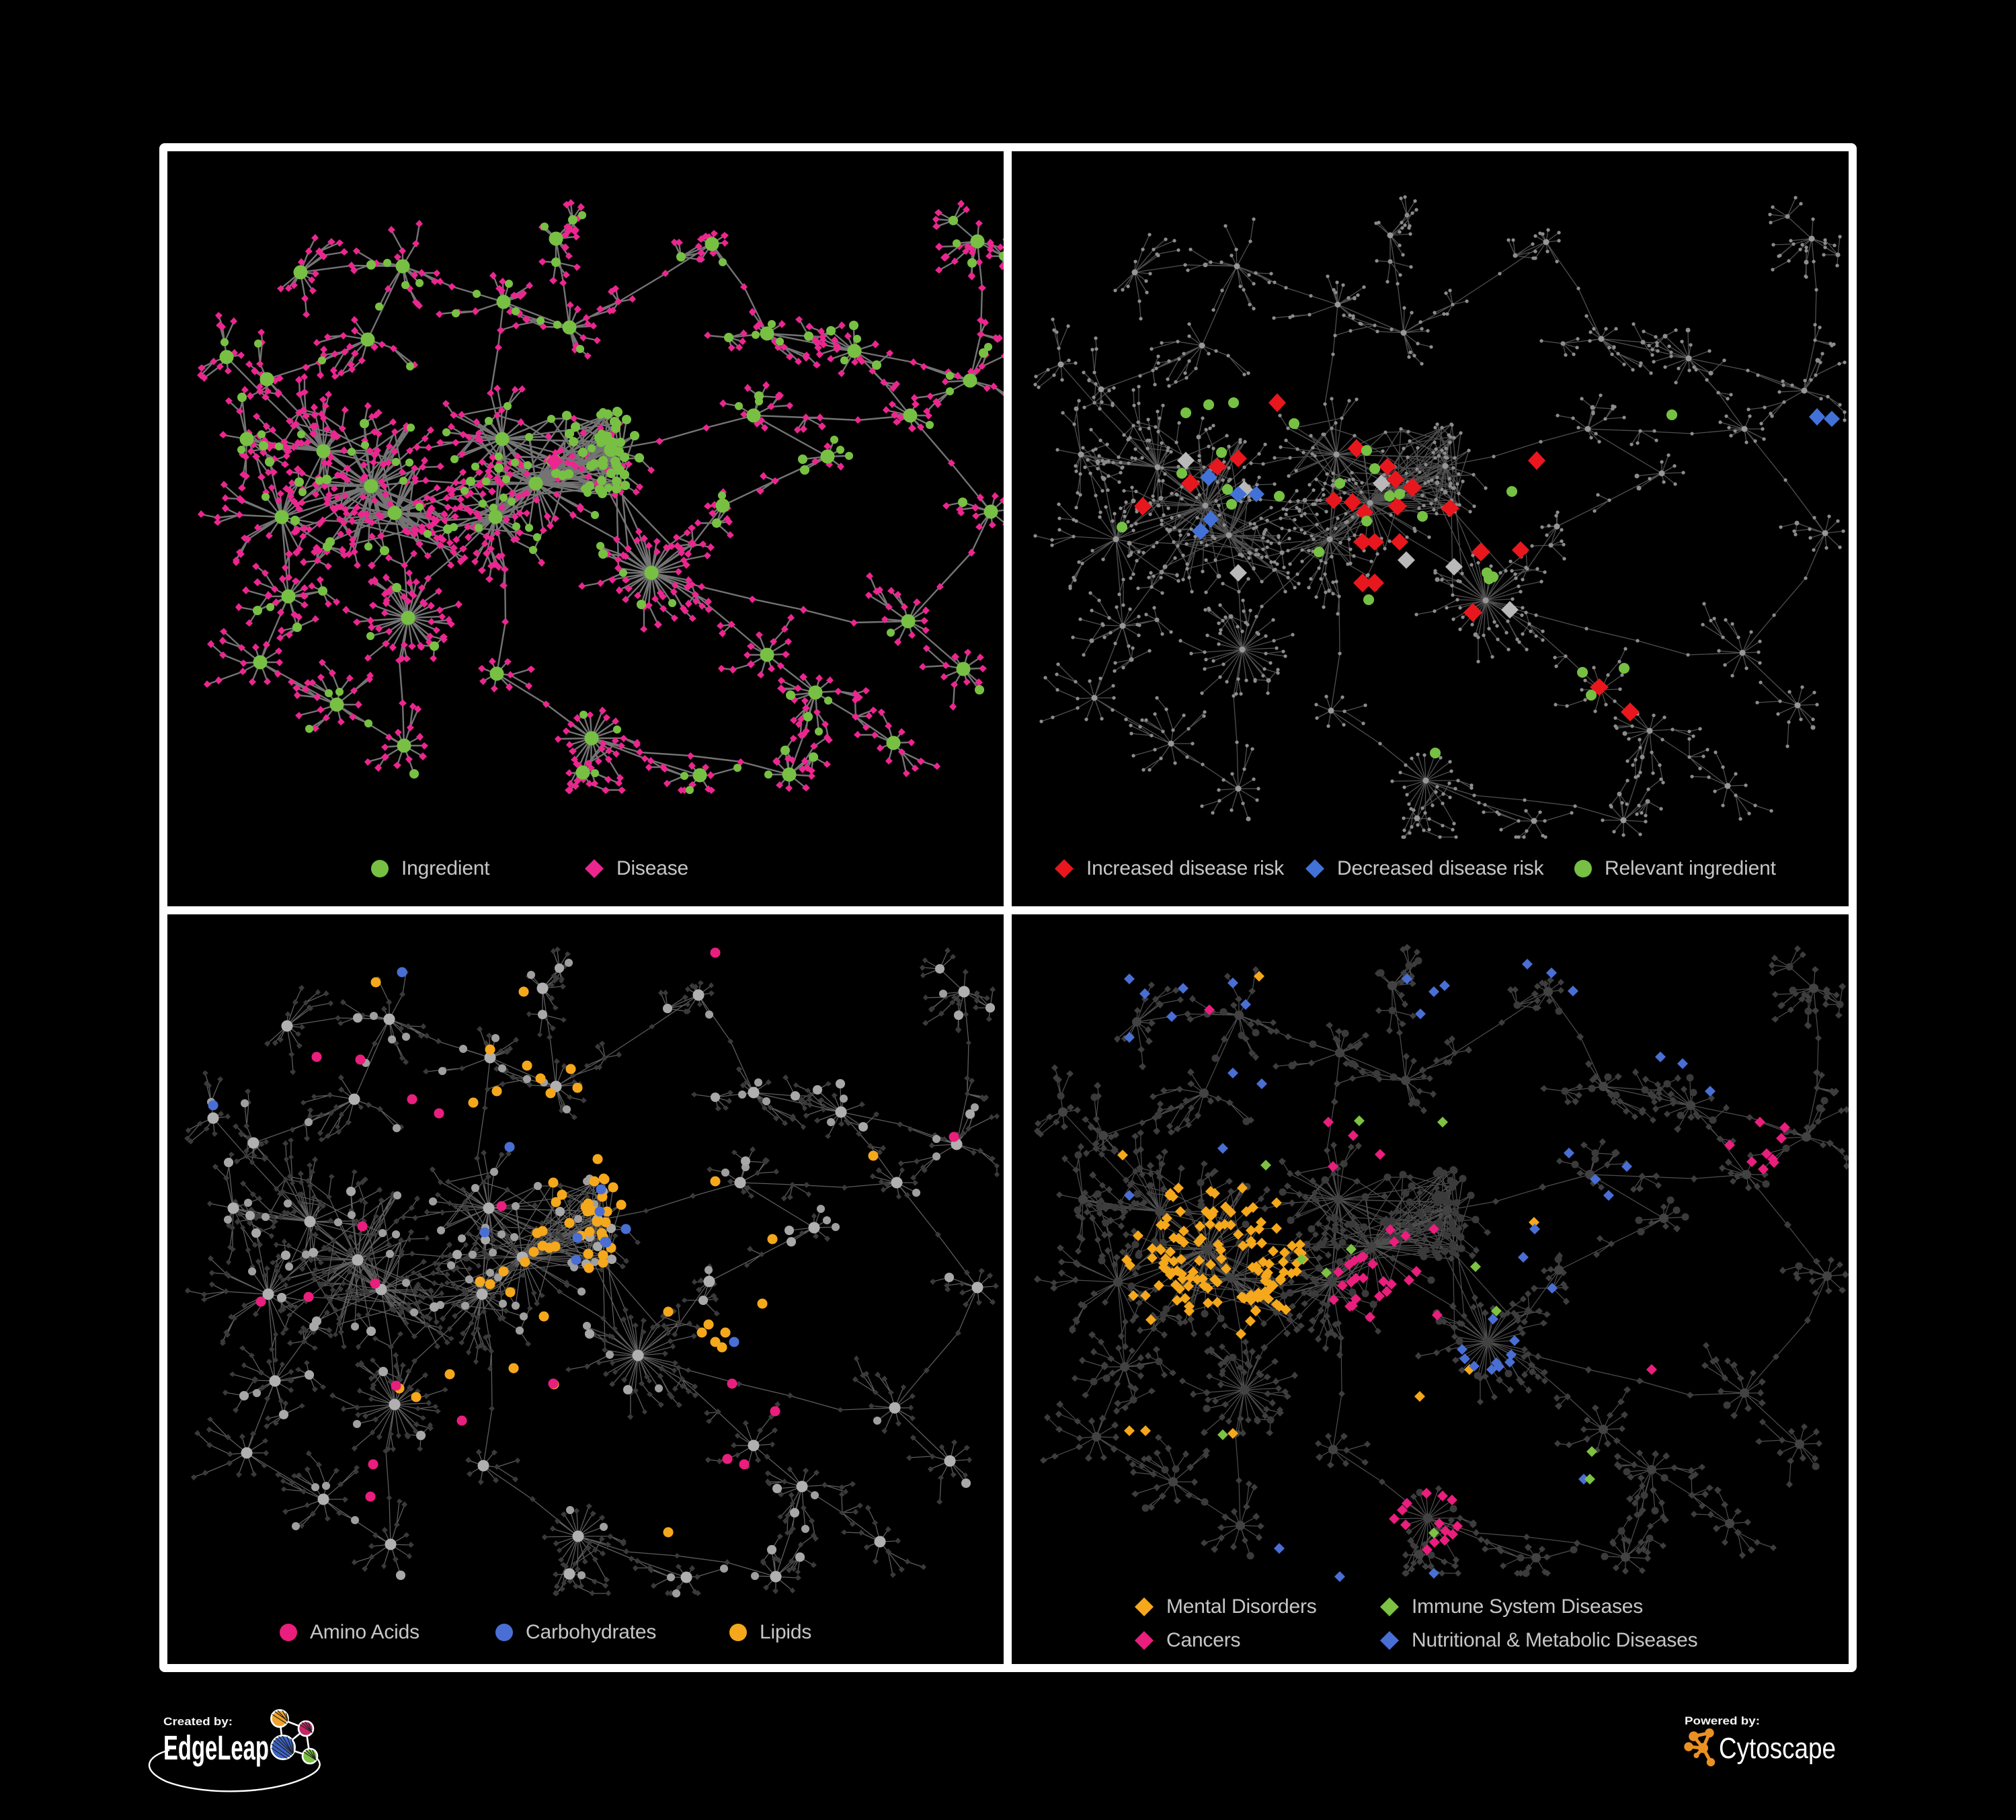 This screenshot has height=1820, width=2016. Describe the element at coordinates (198, 1721) in the screenshot. I see `svg-text: Created by:` at that location.